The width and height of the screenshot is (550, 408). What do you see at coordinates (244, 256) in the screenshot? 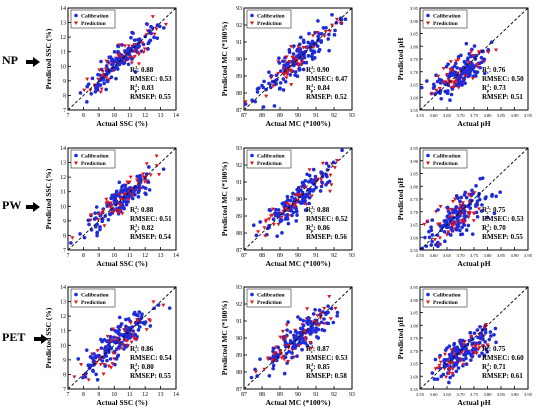
I see `x-tick-label: 87` at bounding box center [244, 256].